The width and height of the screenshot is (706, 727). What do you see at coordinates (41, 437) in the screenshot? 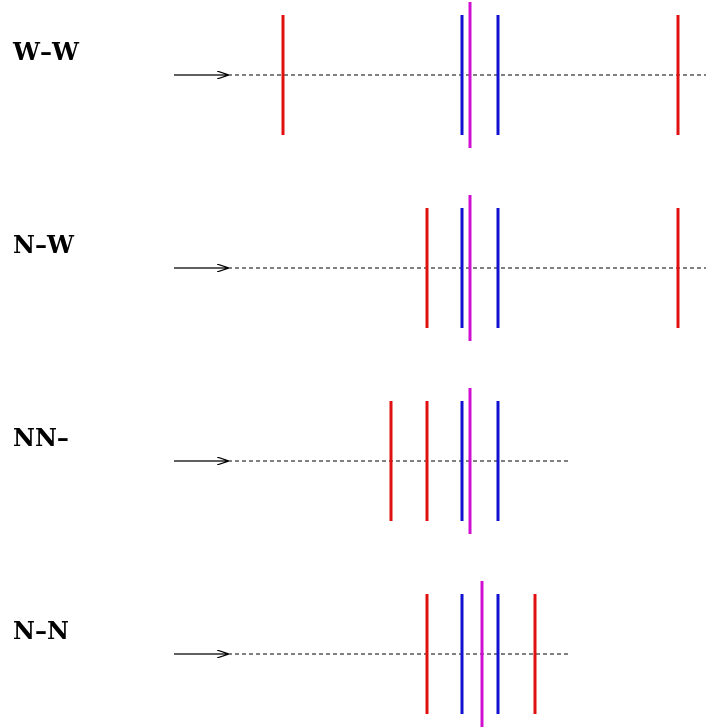
I see `row-label: NN–` at bounding box center [41, 437].